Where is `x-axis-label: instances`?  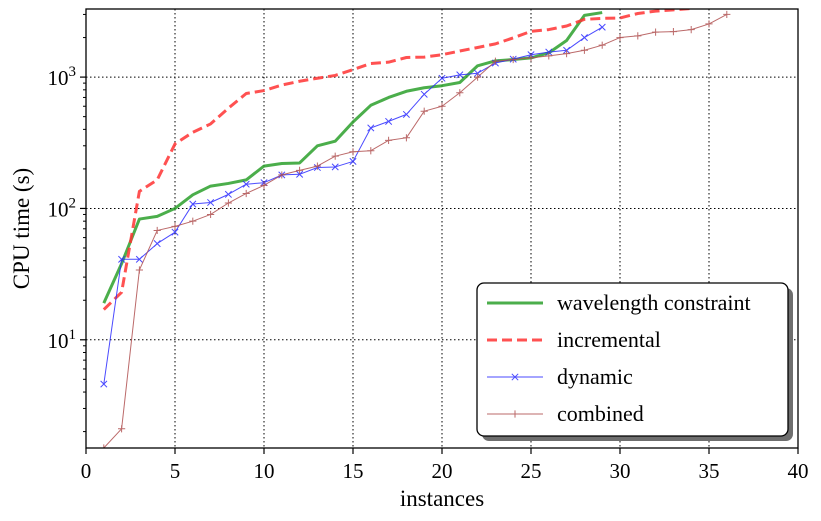
x-axis-label: instances is located at coordinates (442, 498).